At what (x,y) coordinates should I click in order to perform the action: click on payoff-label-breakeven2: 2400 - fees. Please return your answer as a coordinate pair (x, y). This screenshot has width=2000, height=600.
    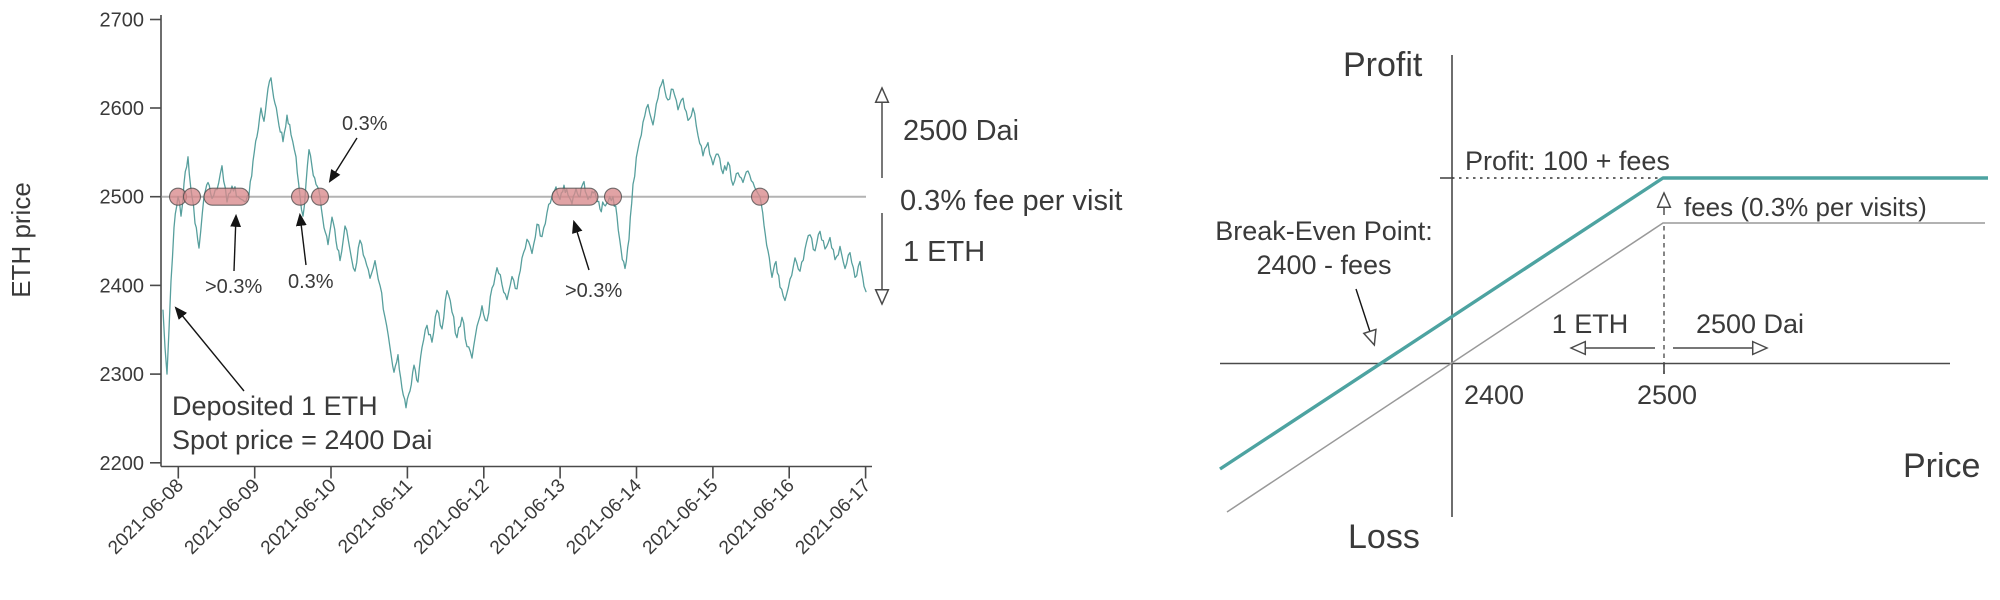
    Looking at the image, I should click on (1323, 265).